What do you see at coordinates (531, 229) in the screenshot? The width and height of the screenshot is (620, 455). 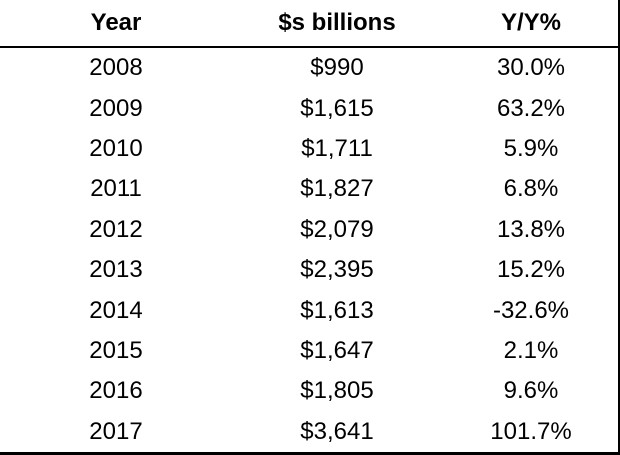 I see `cell-yoy: 13.8%` at bounding box center [531, 229].